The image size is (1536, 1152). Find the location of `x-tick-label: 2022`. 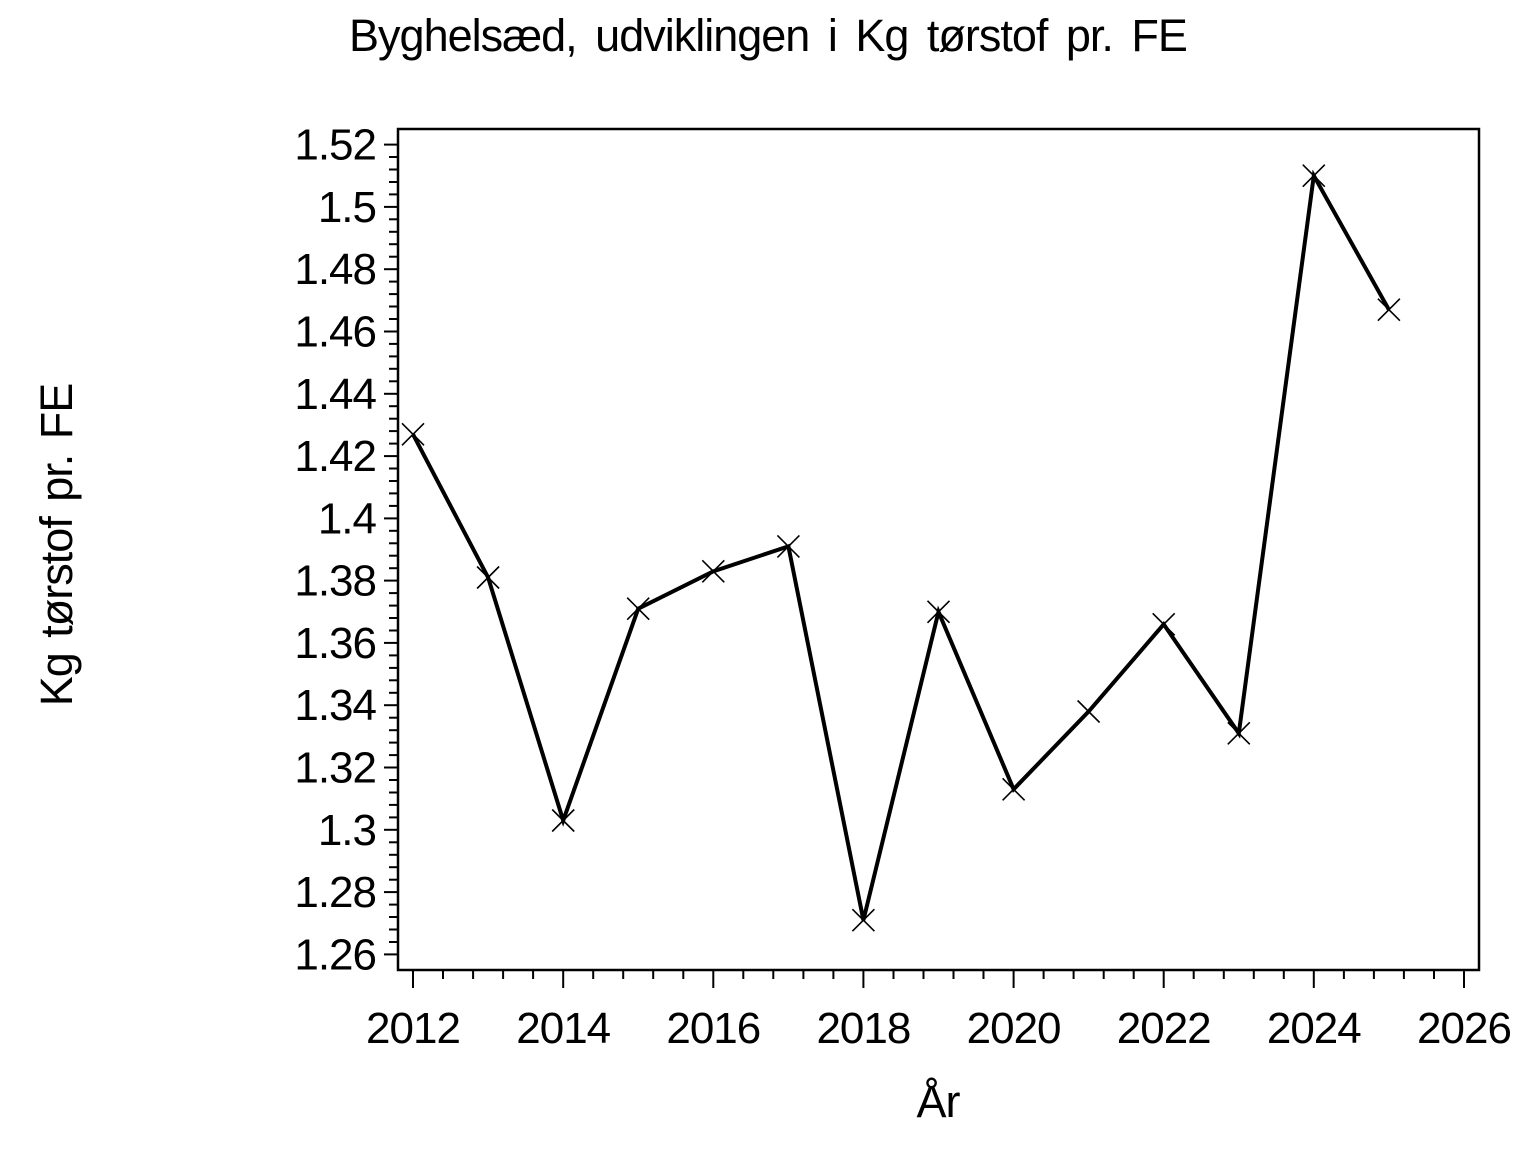

x-tick-label: 2022 is located at coordinates (1164, 1028).